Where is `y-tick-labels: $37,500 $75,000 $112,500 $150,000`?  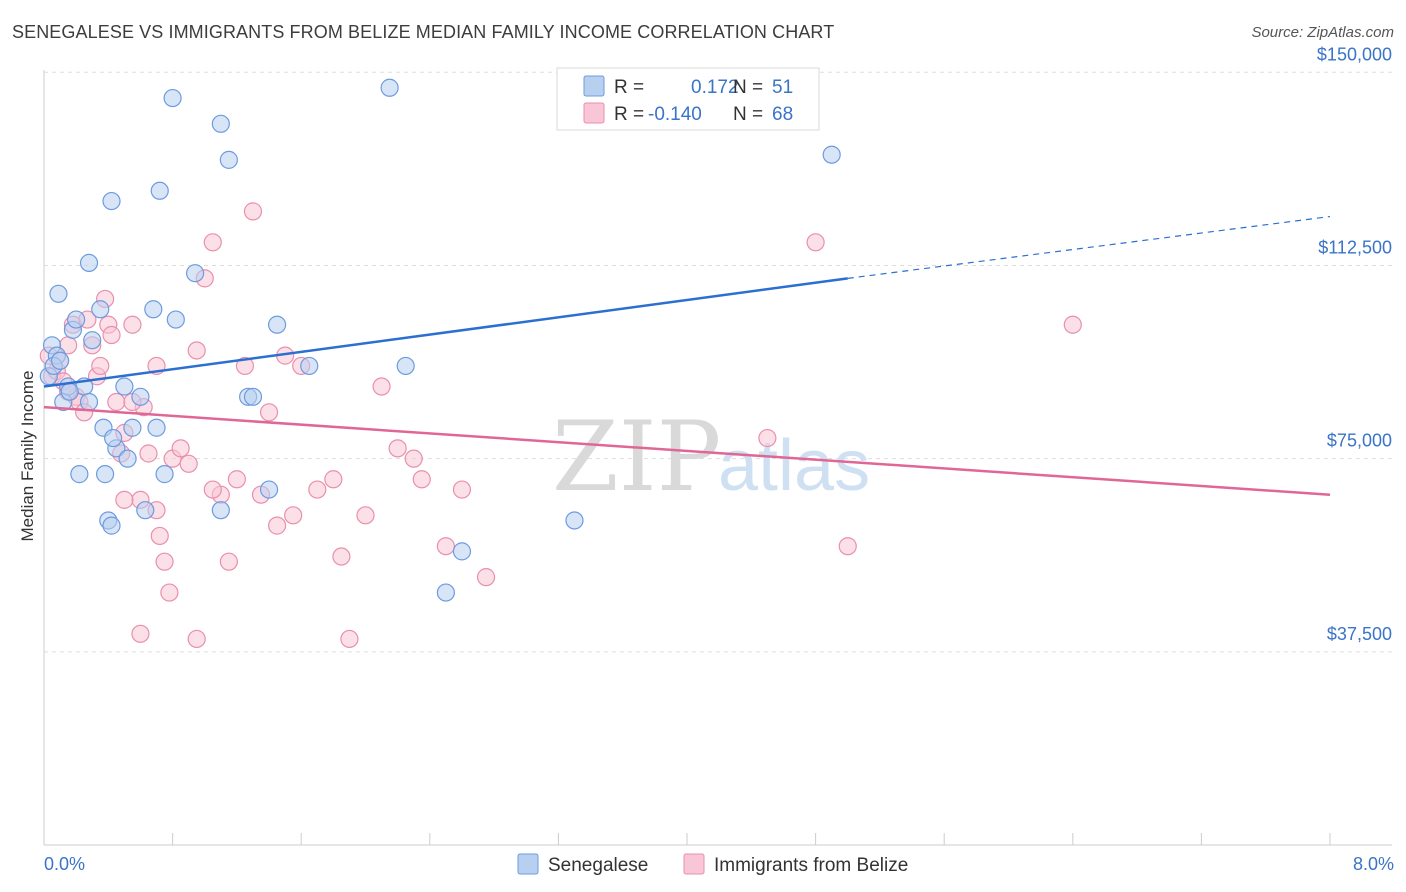
y-tick-labels: $37,500 $75,000 $112,500 $150,000 is located at coordinates (1354, 344).